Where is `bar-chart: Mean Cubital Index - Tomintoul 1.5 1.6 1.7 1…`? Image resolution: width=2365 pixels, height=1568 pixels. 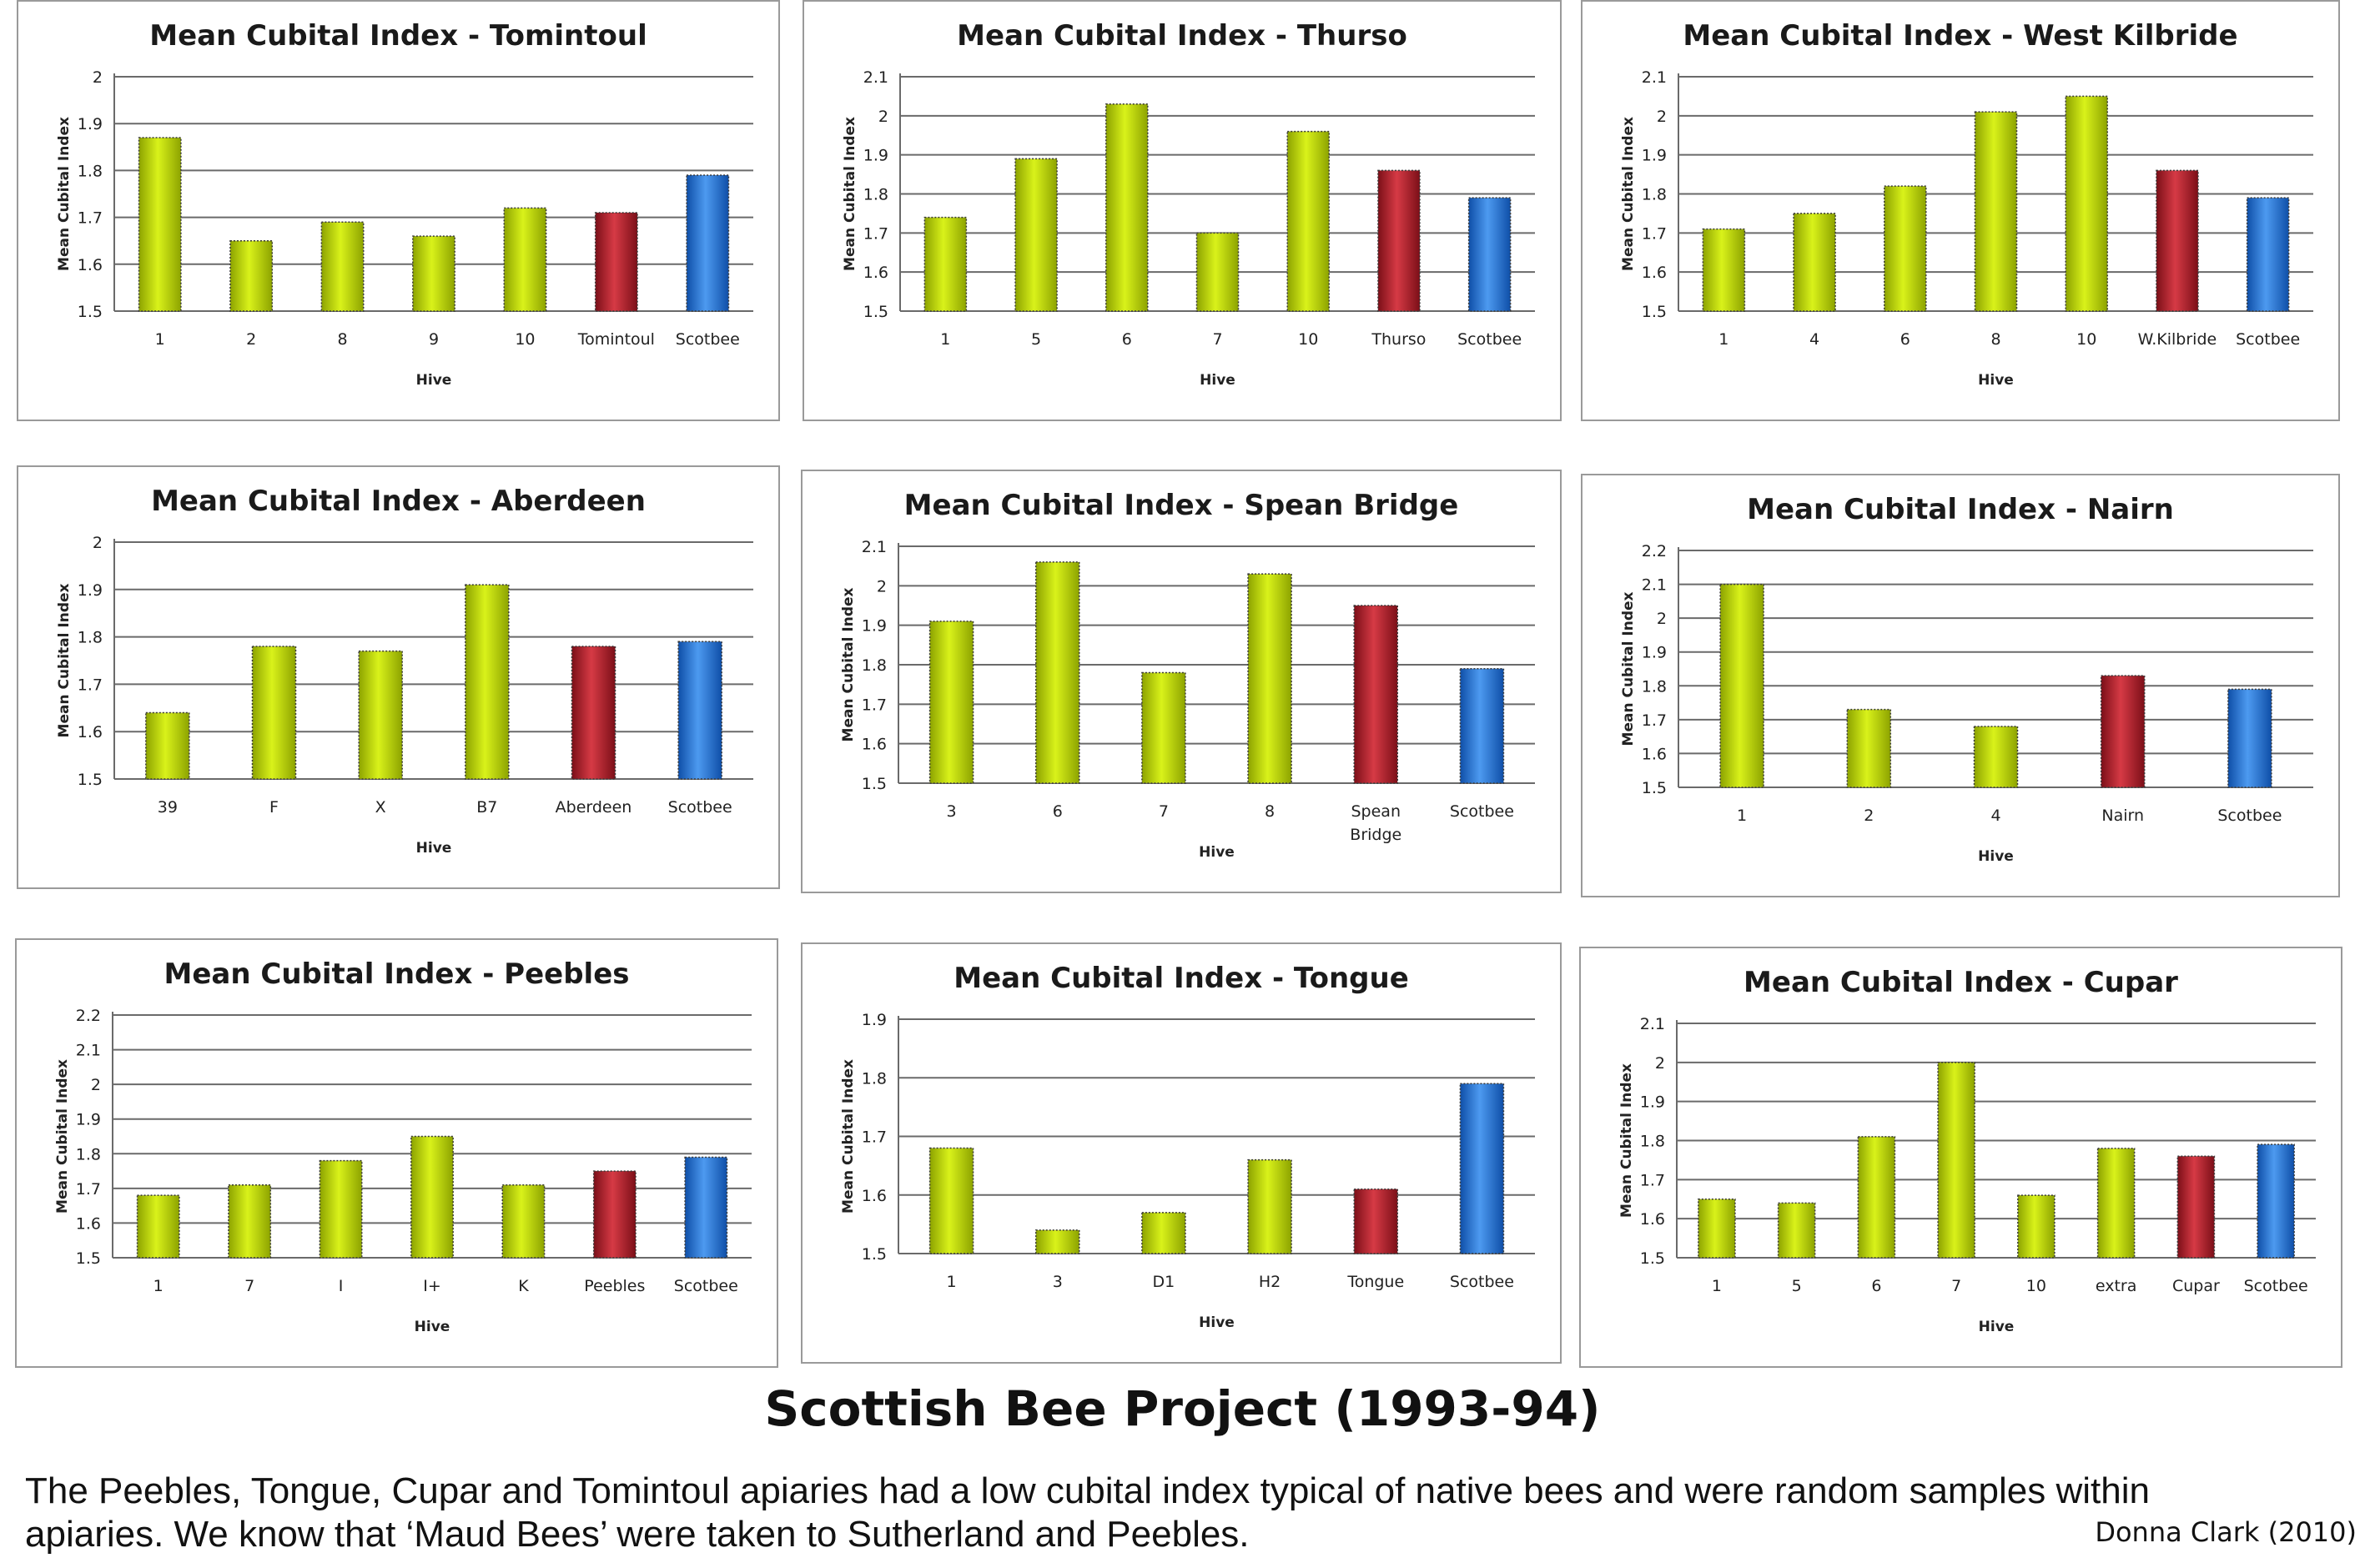 bar-chart: Mean Cubital Index - Tomintoul 1.5 1.6 1.7 1… is located at coordinates (404, 204).